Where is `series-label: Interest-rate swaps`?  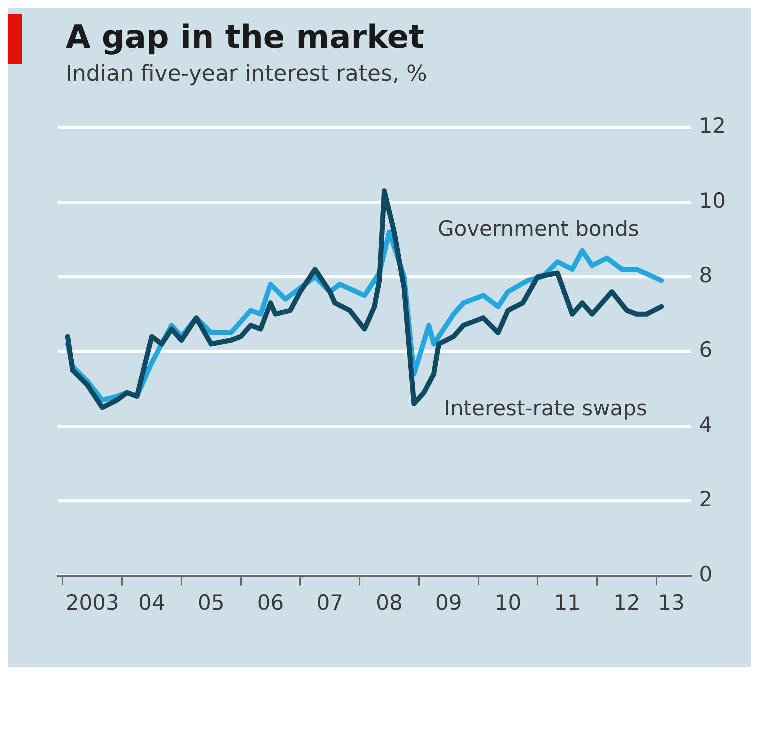 series-label: Interest-rate swaps is located at coordinates (546, 408).